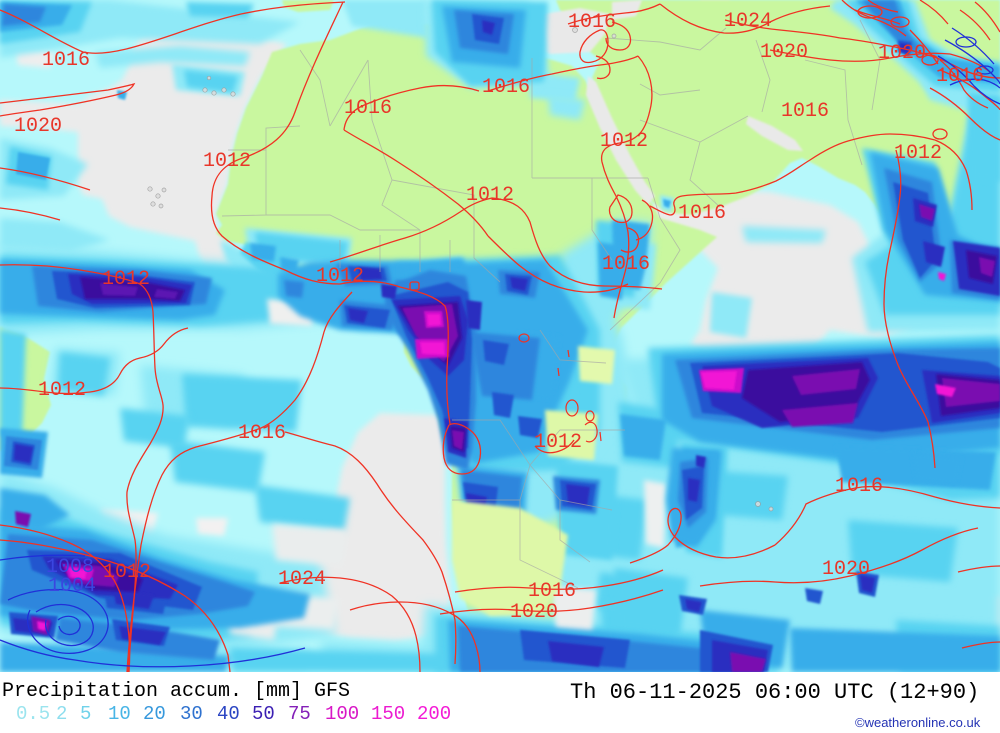 Image resolution: width=1000 pixels, height=733 pixels. What do you see at coordinates (434, 714) in the screenshot?
I see `svg-text: 200` at bounding box center [434, 714].